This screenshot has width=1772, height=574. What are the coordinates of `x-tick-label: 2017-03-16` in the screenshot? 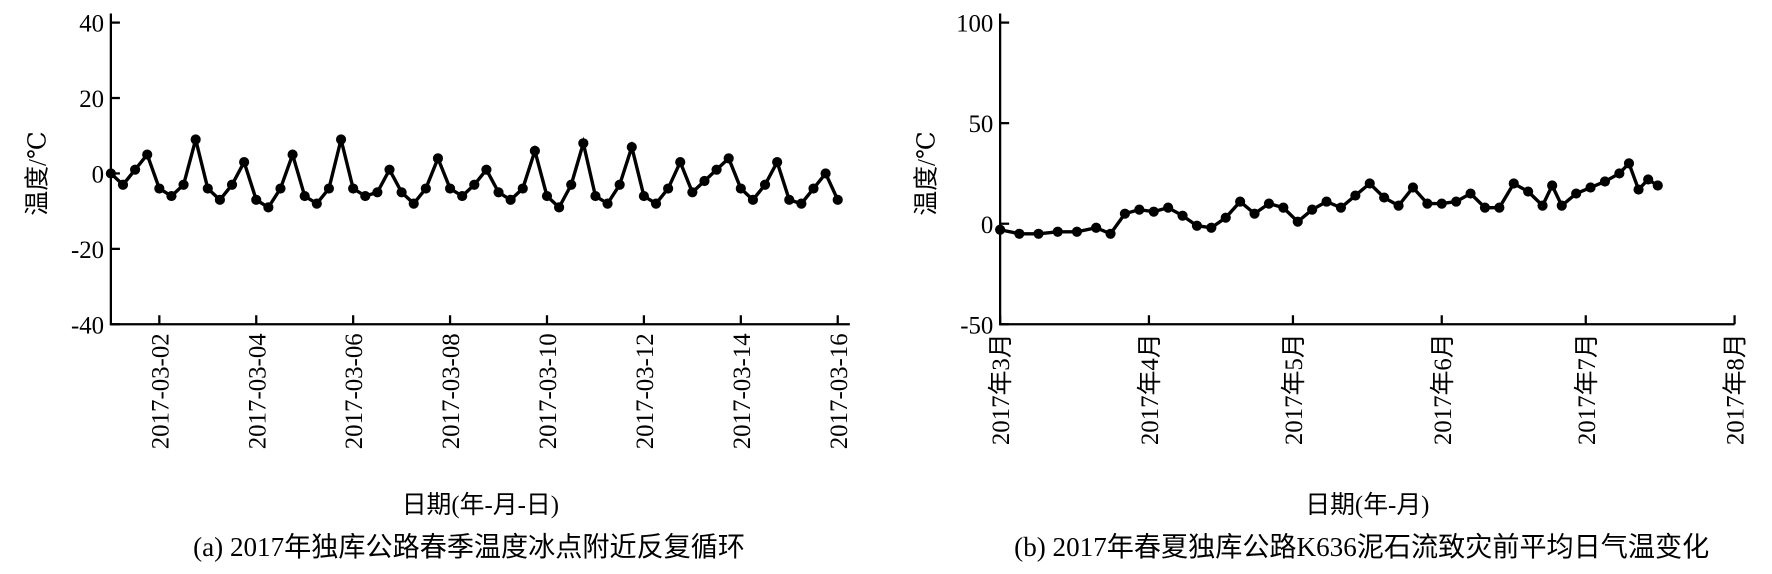 It's located at (839, 391).